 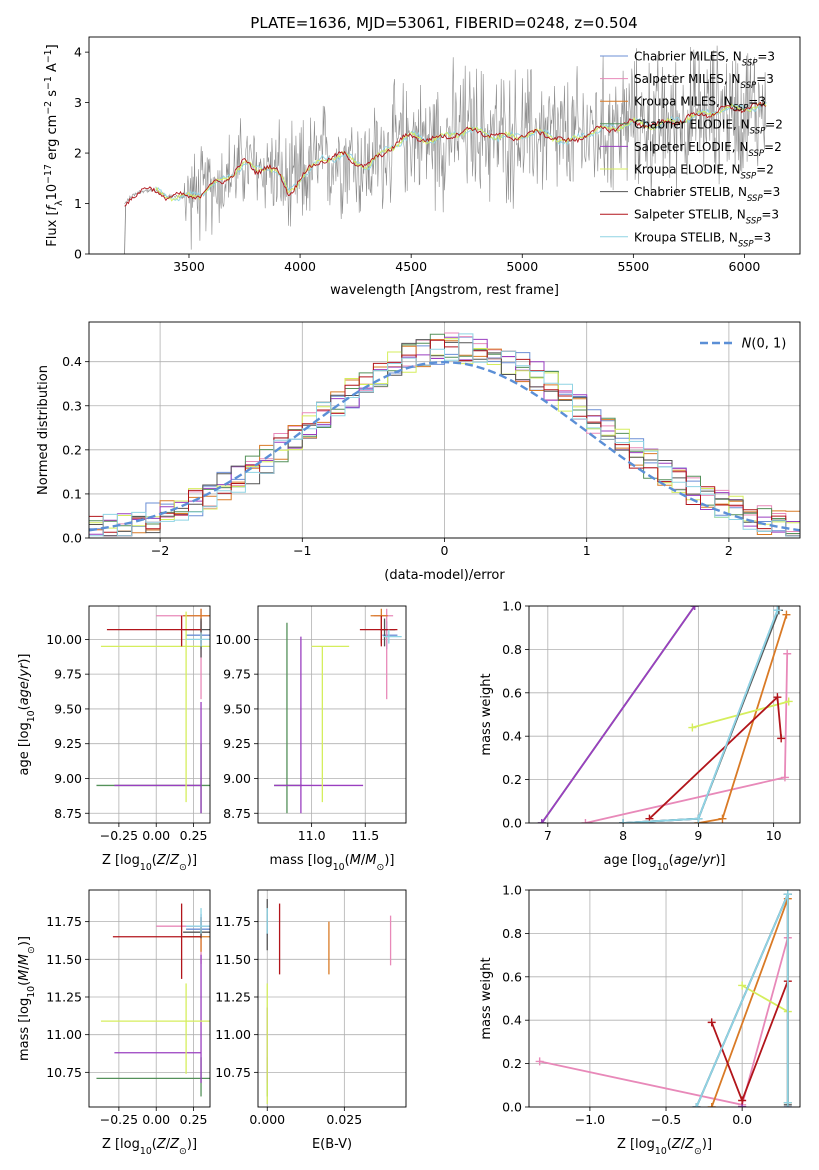 I want to click on label-part: age [log, so click(x=24, y=748).